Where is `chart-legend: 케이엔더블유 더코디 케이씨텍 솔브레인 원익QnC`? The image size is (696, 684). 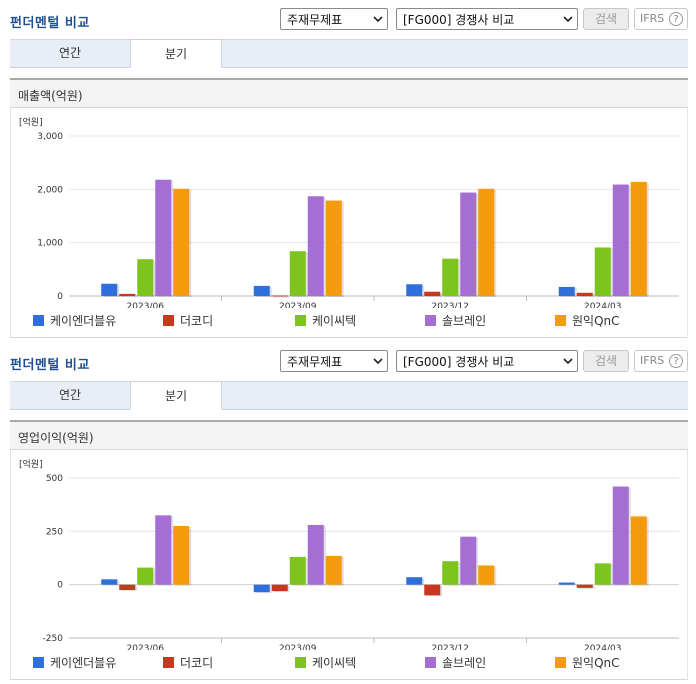
chart-legend: 케이엔더블유 더코디 케이씨텍 솔브레인 원익QnC is located at coordinates (358, 662).